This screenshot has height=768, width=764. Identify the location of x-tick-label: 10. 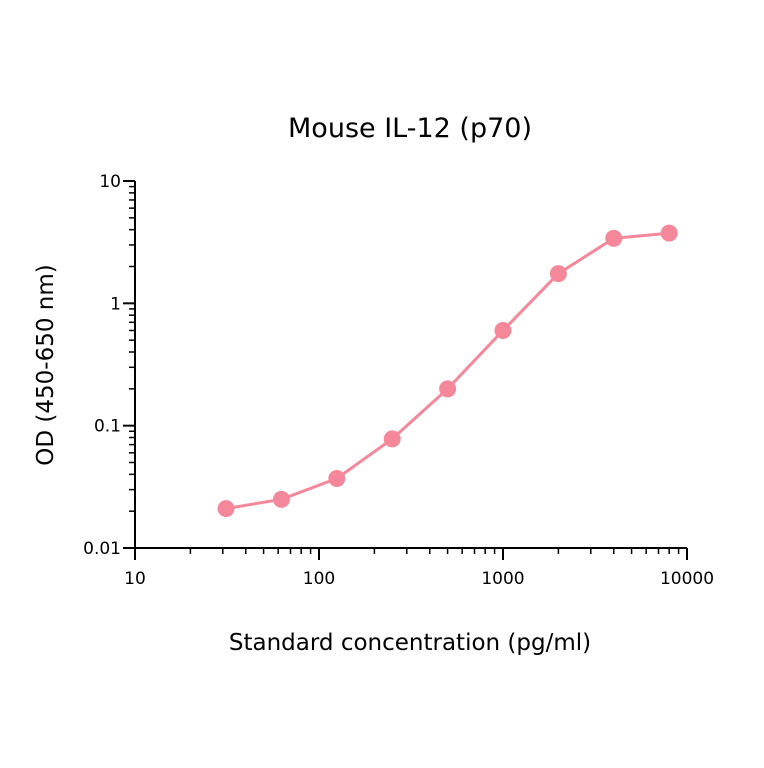
(135, 579).